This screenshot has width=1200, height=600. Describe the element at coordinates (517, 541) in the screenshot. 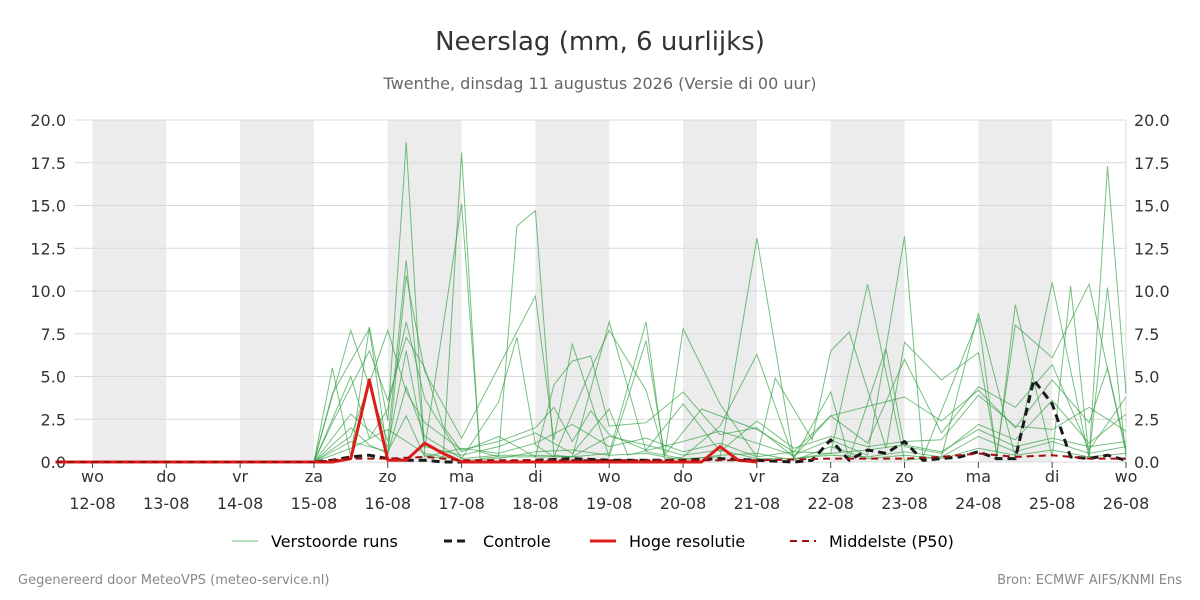

I see `legend-control-label: Controle` at that location.